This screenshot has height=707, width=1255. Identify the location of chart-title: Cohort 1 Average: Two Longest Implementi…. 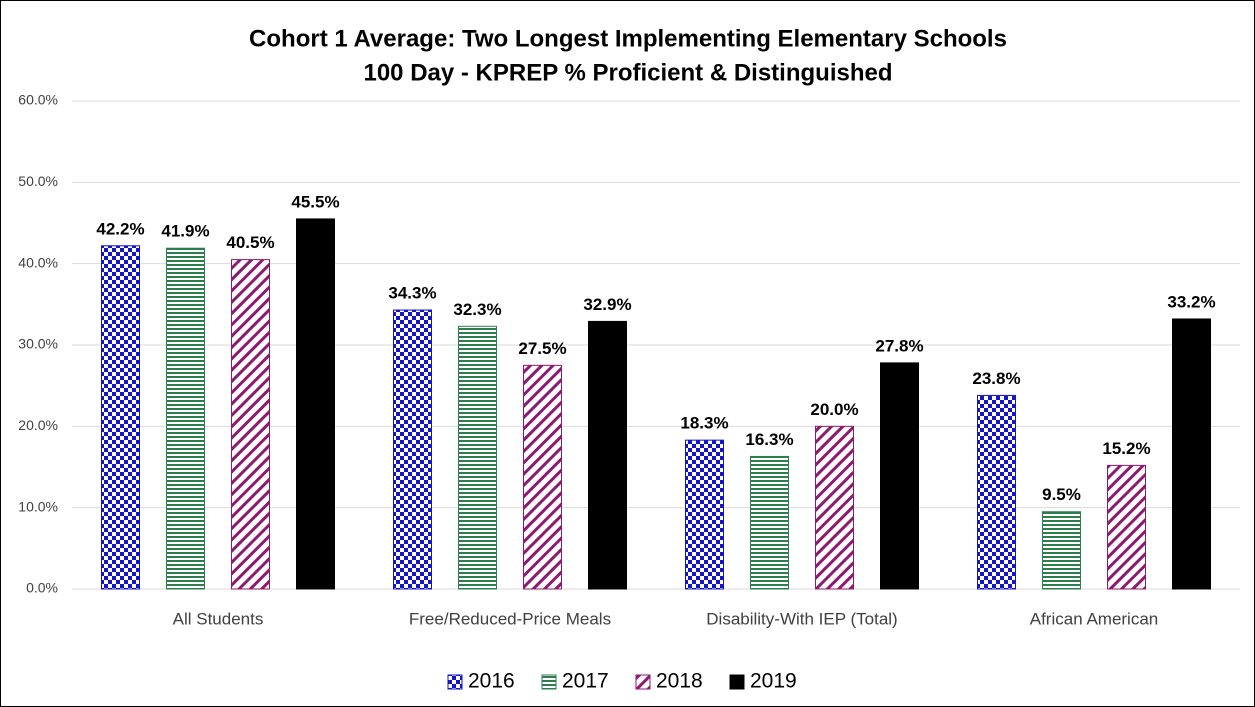
(628, 38).